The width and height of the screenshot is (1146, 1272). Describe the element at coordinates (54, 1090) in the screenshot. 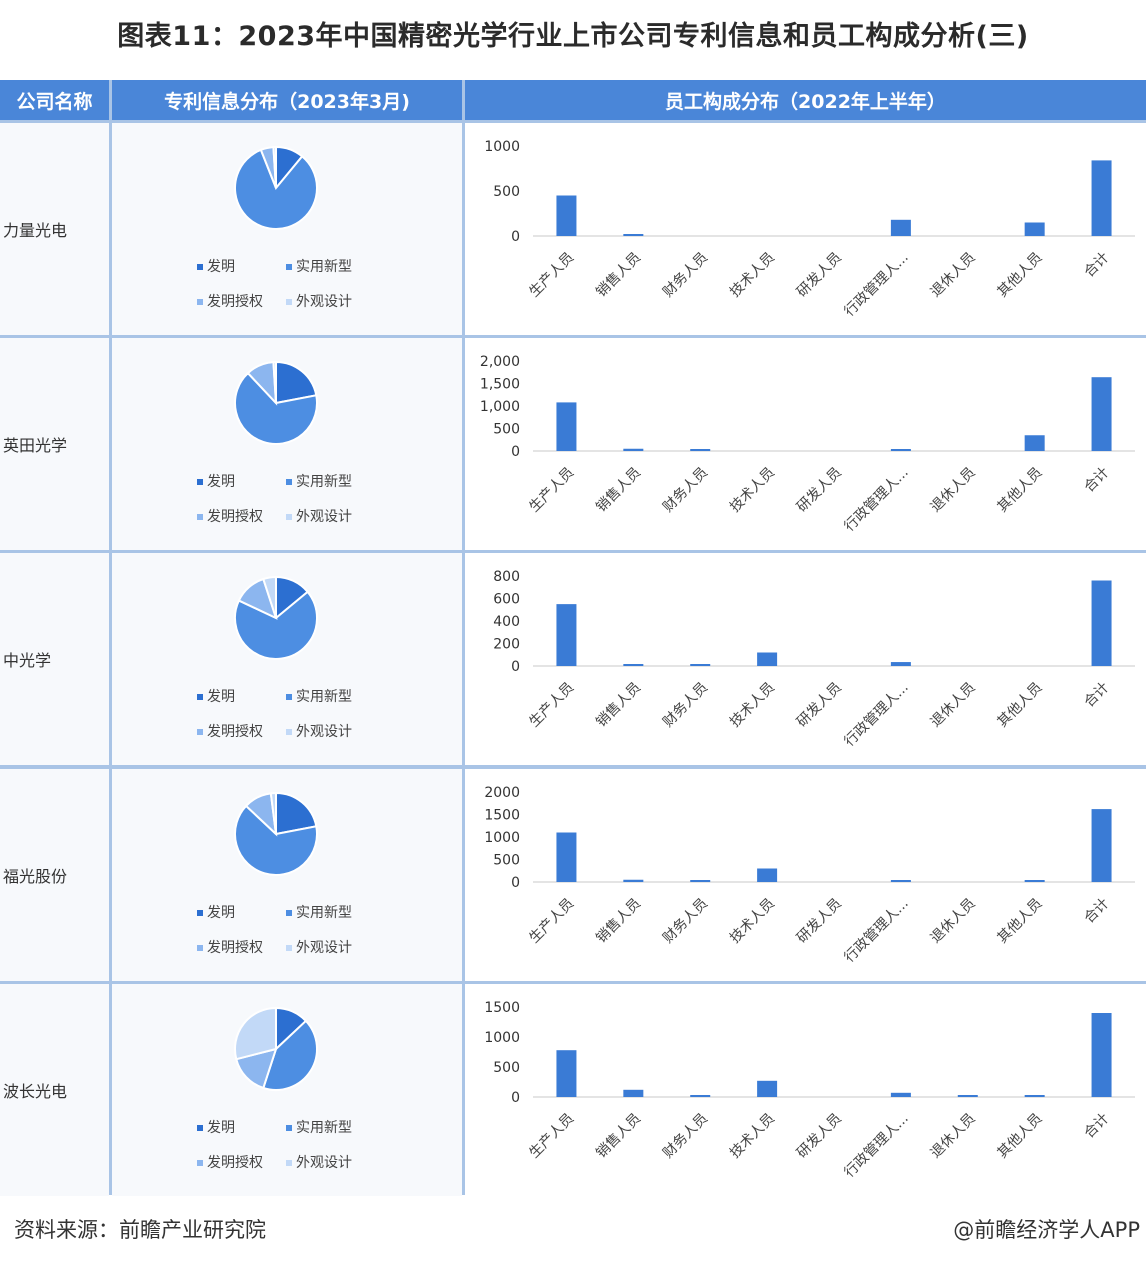

I see `company-cell: 波长光电` at that location.